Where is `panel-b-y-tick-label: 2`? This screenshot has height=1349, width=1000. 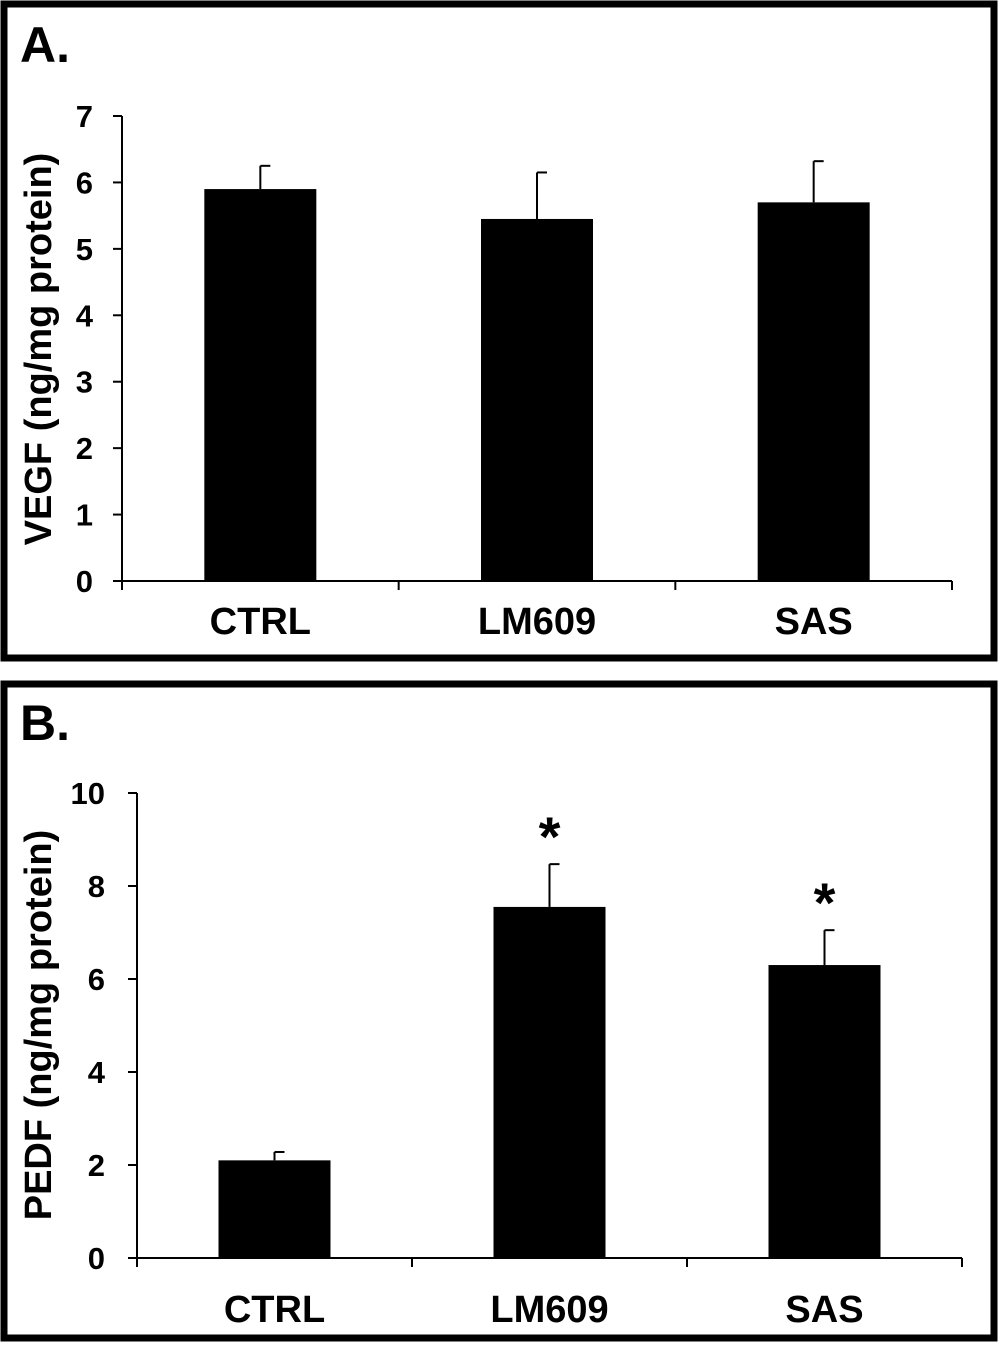
panel-b-y-tick-label: 2 is located at coordinates (96, 1165).